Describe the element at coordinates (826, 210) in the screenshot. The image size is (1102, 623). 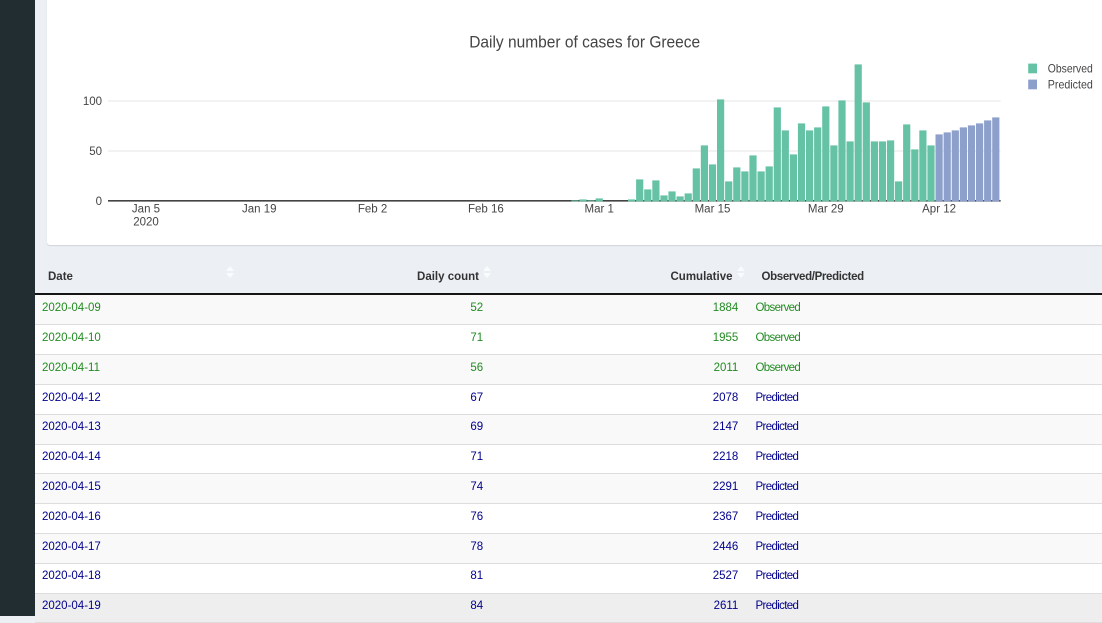
I see `svg-text: Mar 29` at that location.